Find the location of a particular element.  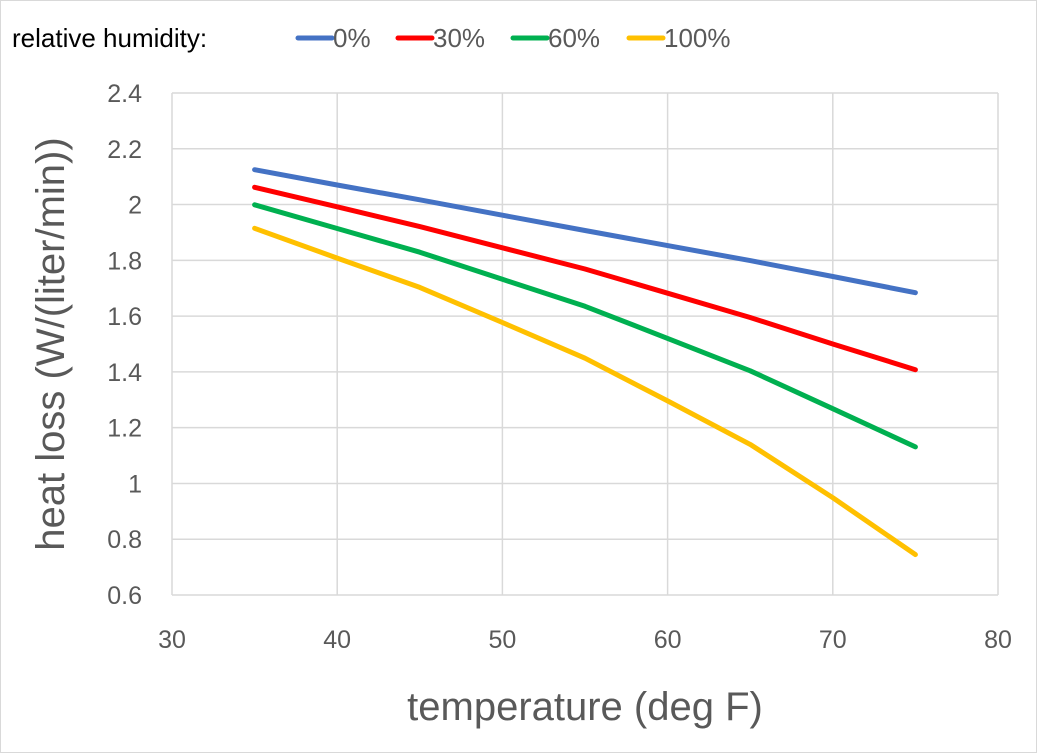

y-tick-labels: 0.6 0.8 1 1.2 1.4 1.6 1.8 2 2.2 2.4 is located at coordinates (124, 345).